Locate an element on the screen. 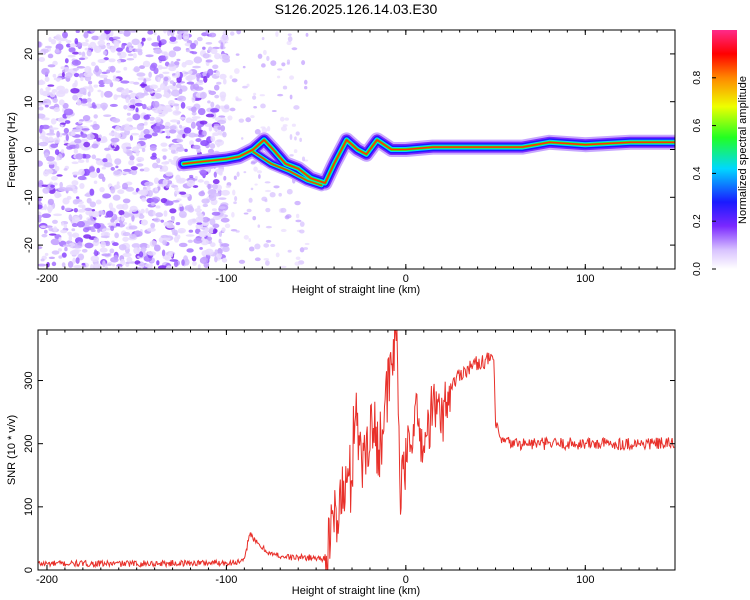  snr-xtick-label: -100 is located at coordinates (226, 580).